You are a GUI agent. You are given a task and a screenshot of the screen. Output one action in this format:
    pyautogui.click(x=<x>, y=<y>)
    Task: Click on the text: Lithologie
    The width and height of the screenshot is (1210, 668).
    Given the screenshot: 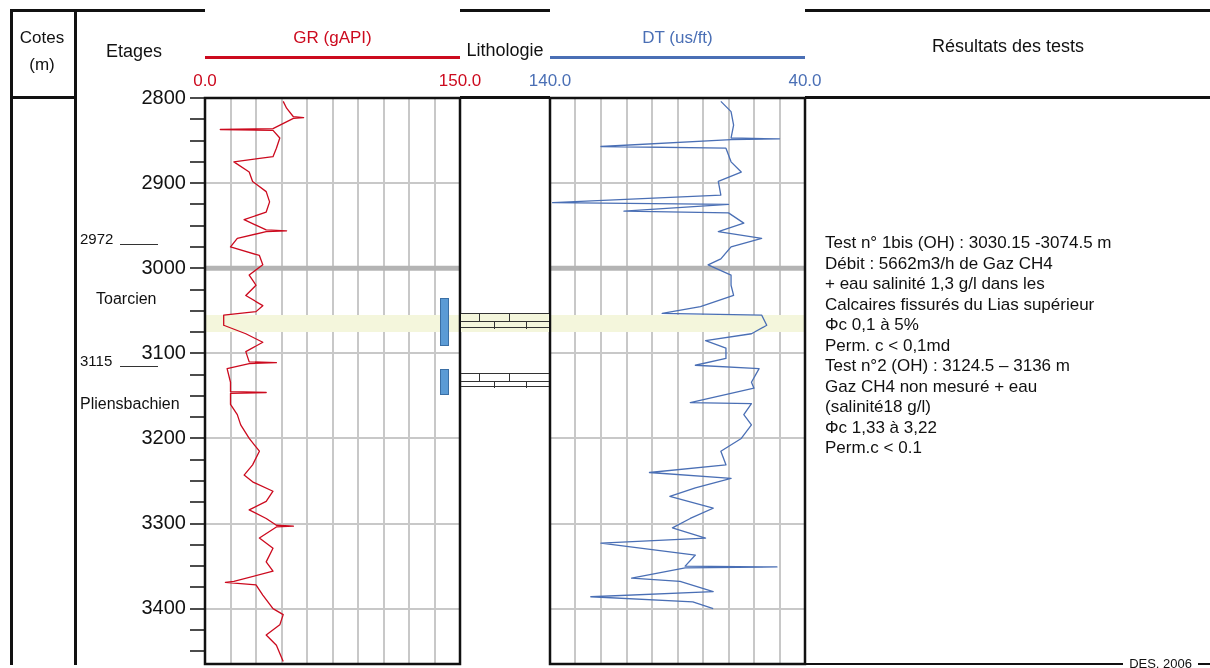 What is the action you would take?
    pyautogui.click(x=505, y=50)
    